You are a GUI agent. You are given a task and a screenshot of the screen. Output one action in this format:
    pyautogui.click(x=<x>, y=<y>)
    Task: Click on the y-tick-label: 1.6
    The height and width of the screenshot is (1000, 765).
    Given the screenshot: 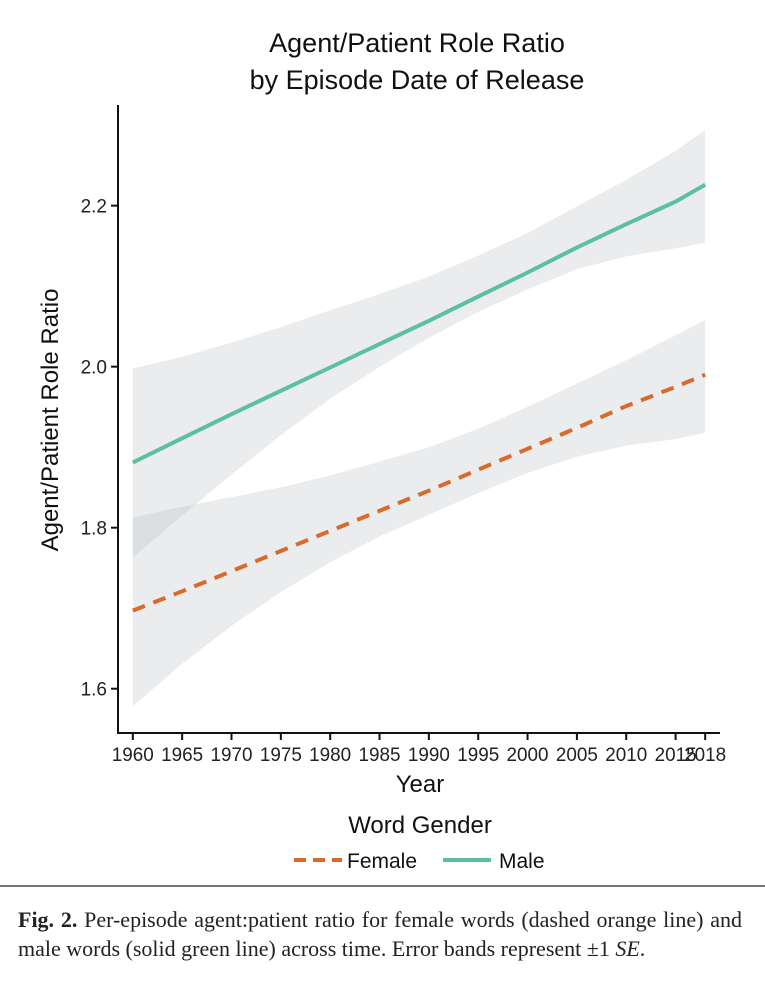 What is the action you would take?
    pyautogui.click(x=94, y=690)
    